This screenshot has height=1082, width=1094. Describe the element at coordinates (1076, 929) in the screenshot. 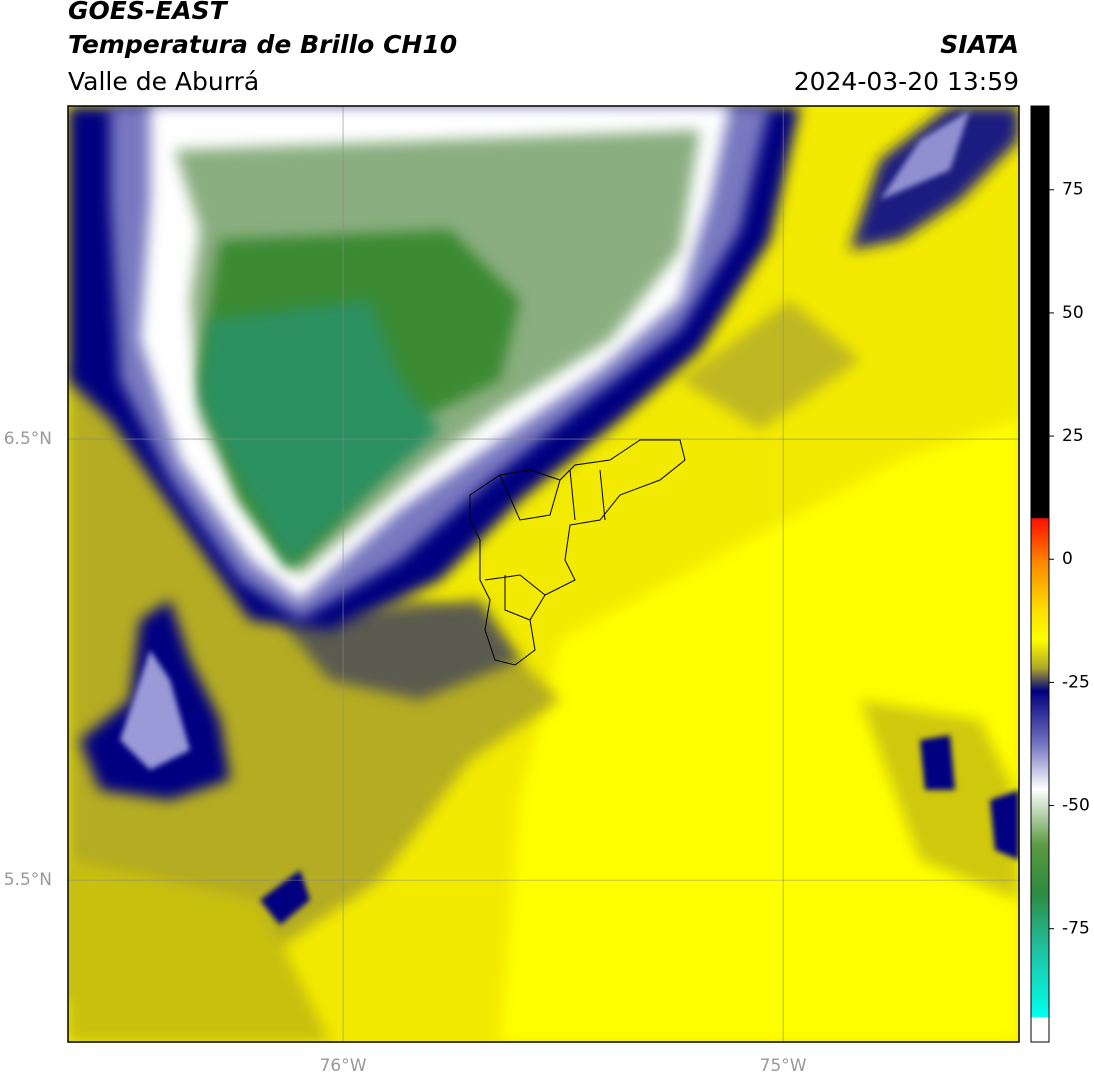

I see `colorbar-tick-label: -75` at that location.